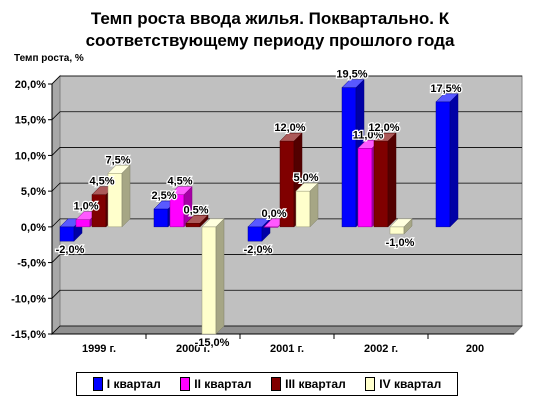  I want to click on plot-floor, so click(287, 330).